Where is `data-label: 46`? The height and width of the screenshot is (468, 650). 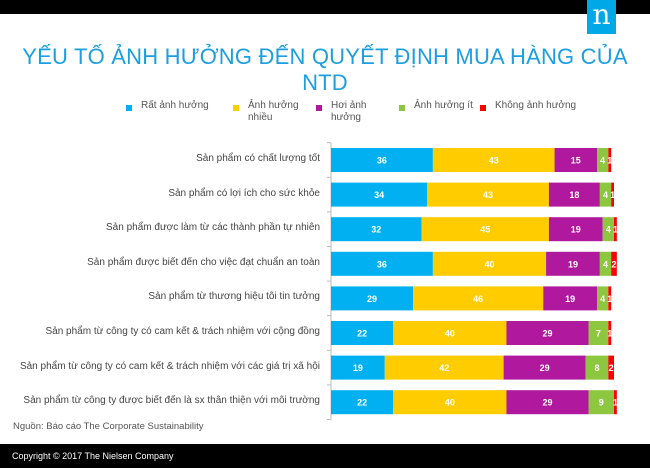
data-label: 46 is located at coordinates (478, 299).